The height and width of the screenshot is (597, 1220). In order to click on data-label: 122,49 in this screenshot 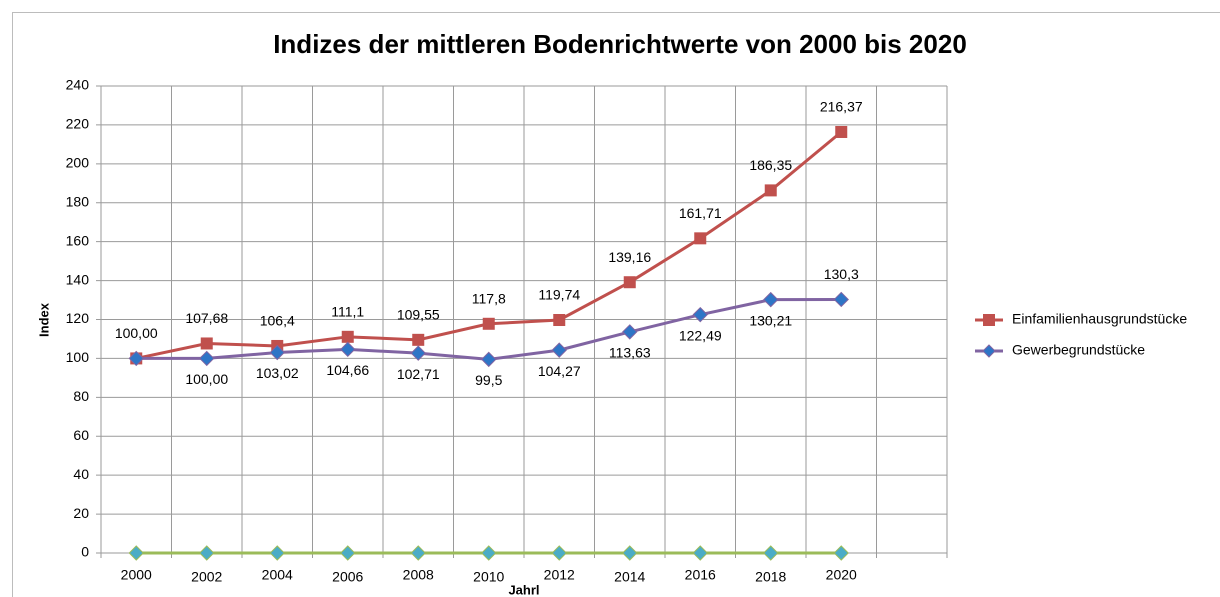, I will do `click(700, 335)`.